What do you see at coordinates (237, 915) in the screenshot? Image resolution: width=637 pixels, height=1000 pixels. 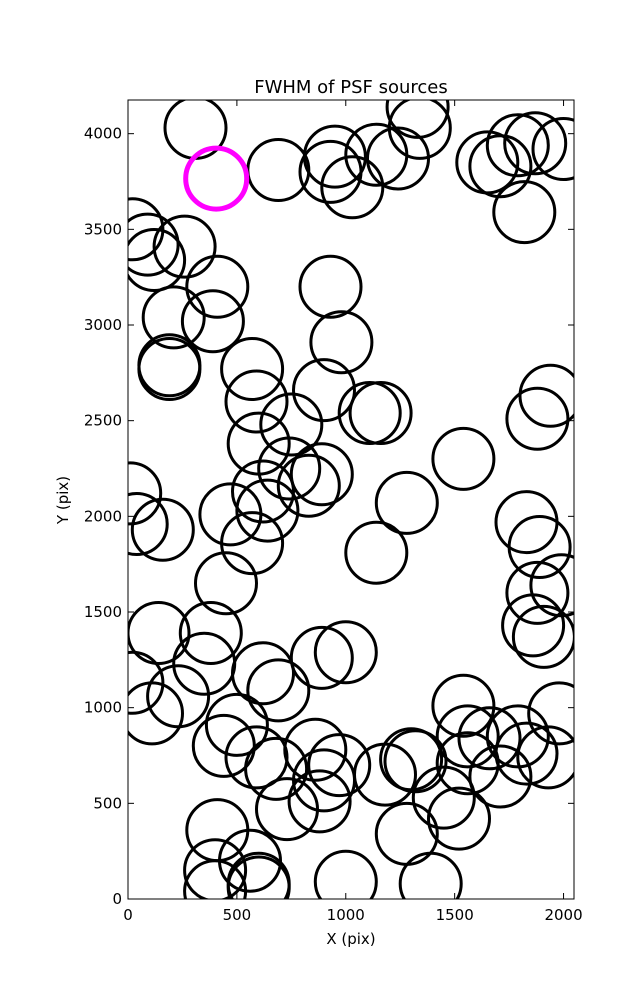 I see `x-tick-label: 500` at bounding box center [237, 915].